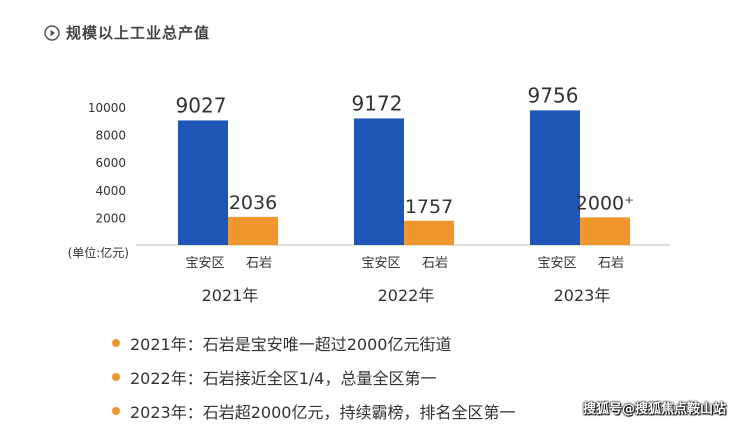  I want to click on category-label: 2023年, so click(582, 295).